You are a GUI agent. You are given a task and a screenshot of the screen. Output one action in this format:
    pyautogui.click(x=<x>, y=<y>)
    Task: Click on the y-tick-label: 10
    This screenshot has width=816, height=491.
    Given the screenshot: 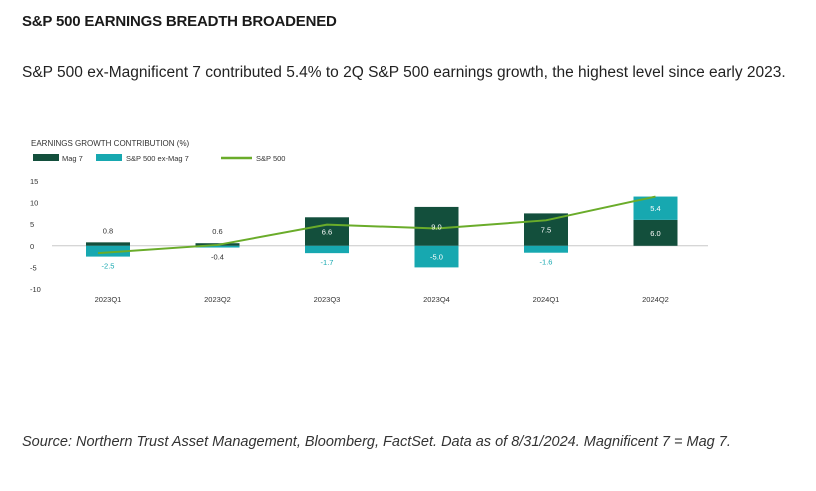 What is the action you would take?
    pyautogui.click(x=34, y=203)
    